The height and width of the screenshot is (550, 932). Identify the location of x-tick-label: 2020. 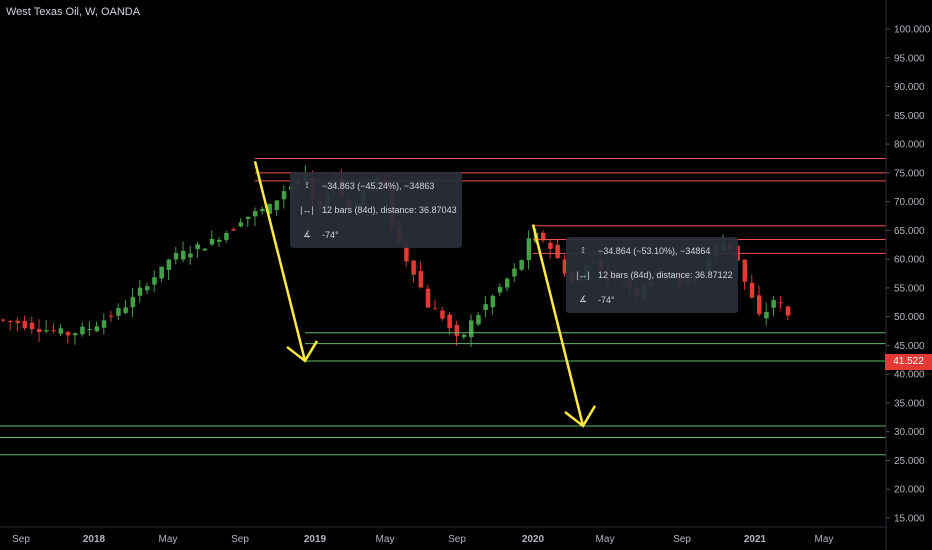
(533, 539).